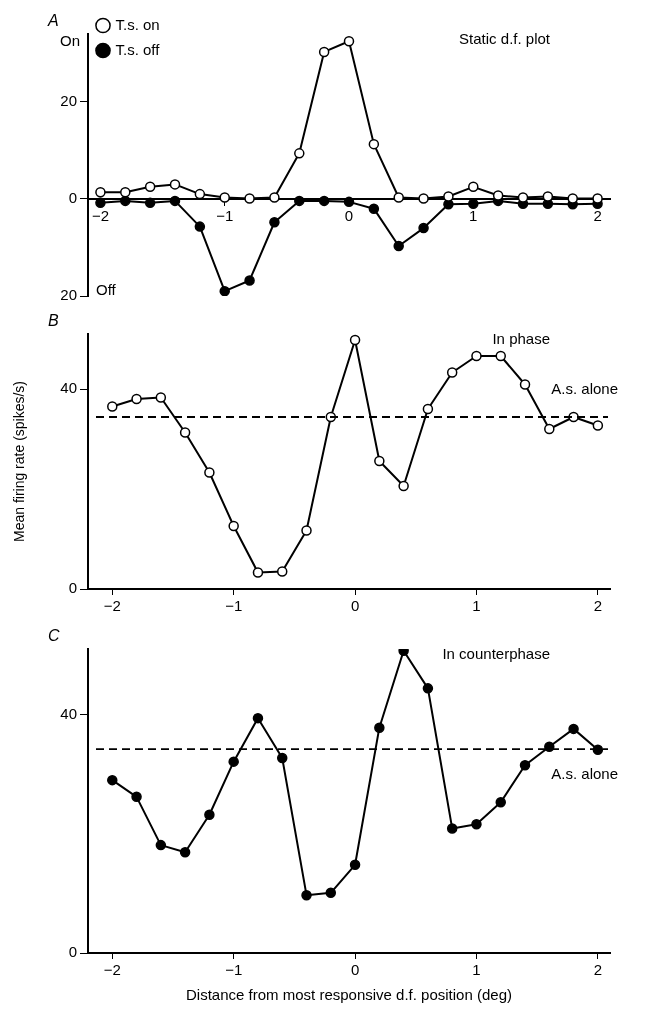  What do you see at coordinates (68, 713) in the screenshot?
I see `y-tick-label: 40` at bounding box center [68, 713].